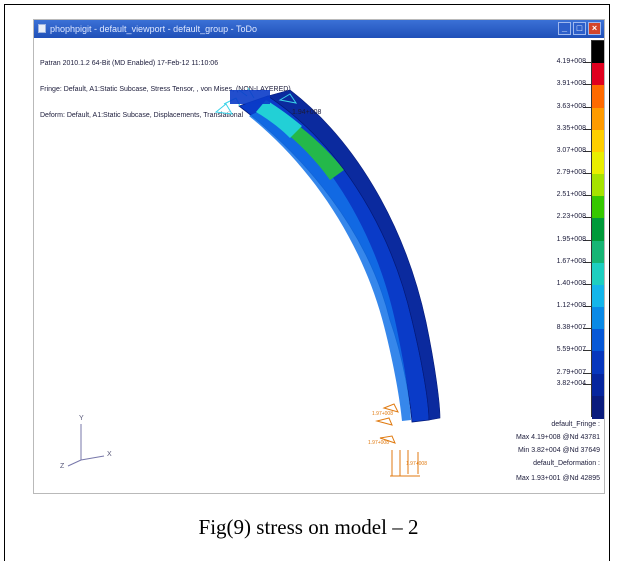  Describe the element at coordinates (571, 61) in the screenshot. I see `color-scale-tick-label: 4.19+008` at that location.